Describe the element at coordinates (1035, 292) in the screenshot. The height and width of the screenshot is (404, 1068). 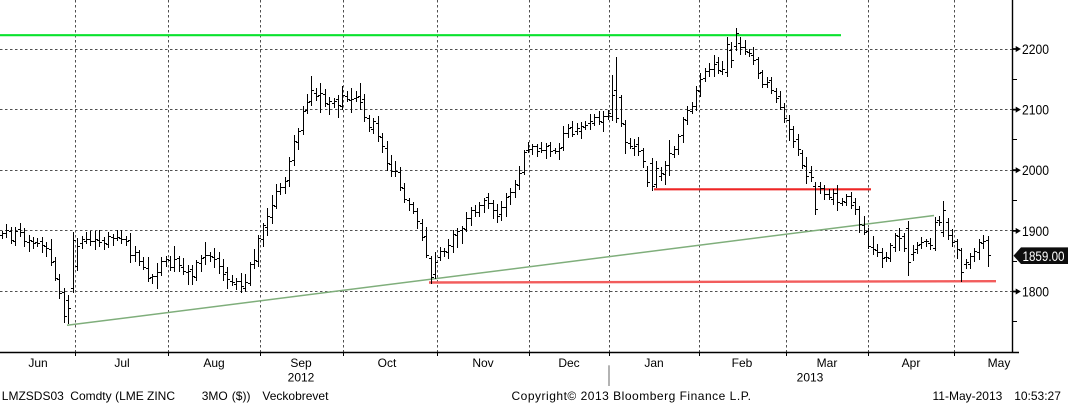
I see `svg-text: 1800` at that location.